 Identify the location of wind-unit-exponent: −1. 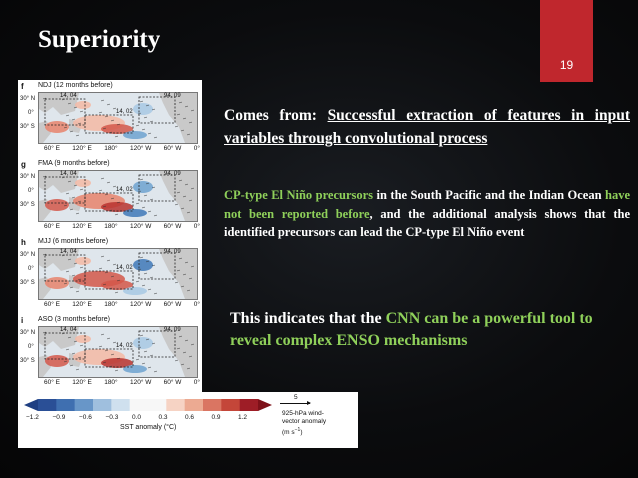
(297, 430).